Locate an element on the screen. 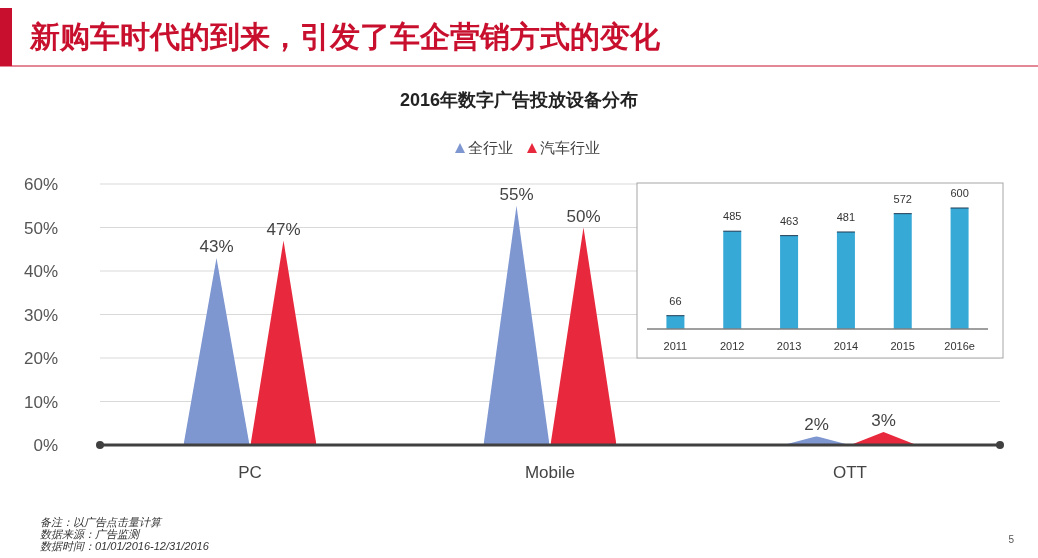 The width and height of the screenshot is (1038, 558). chart-title: 2016年数字广告投放设备分布 is located at coordinates (519, 100).